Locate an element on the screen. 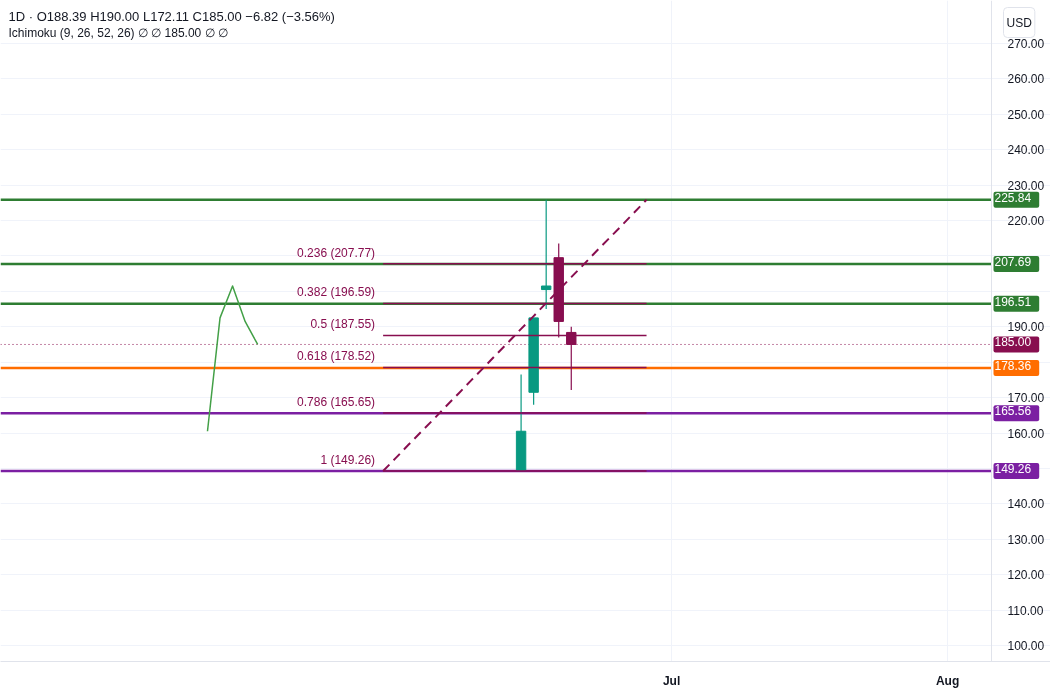  y-tick-label: 100.00 is located at coordinates (1026, 646).